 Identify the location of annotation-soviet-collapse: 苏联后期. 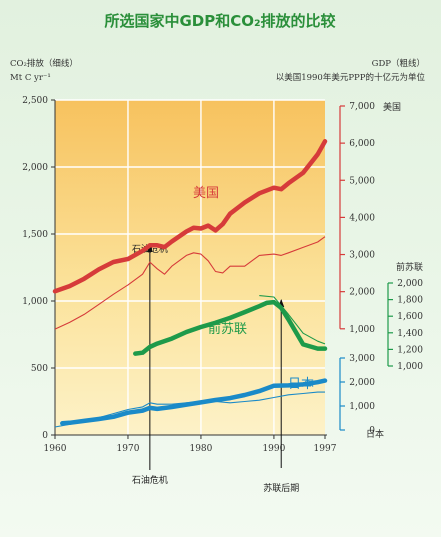
(281, 488).